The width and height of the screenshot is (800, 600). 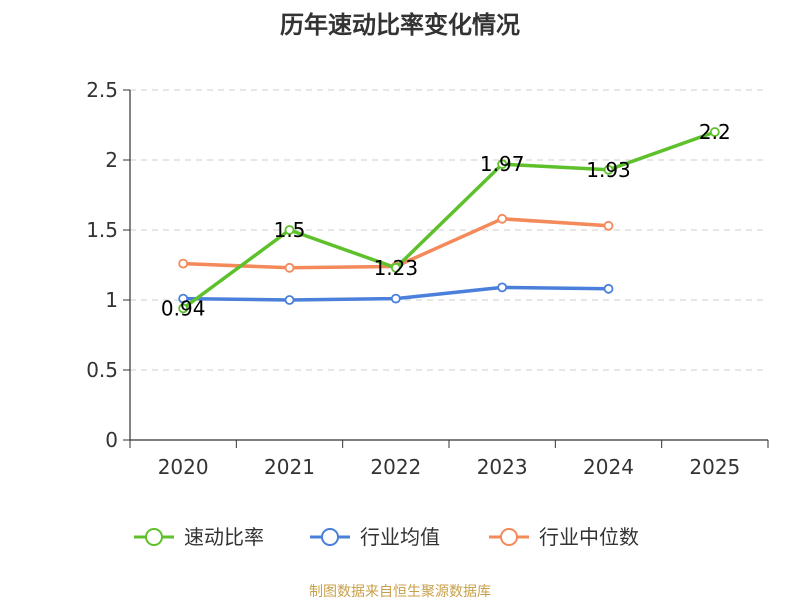 What do you see at coordinates (400, 25) in the screenshot?
I see `chart-title: 历年速动比率变化情况` at bounding box center [400, 25].